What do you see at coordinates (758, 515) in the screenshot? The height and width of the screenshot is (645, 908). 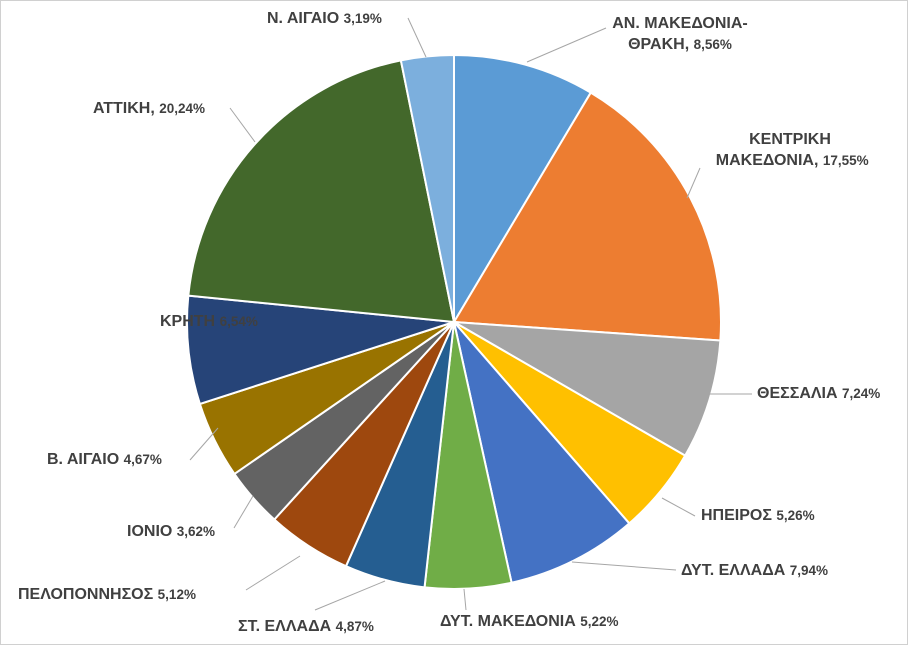 I see `data-label-ηπειρος: ΗΠΕΙΡΟΣ 5,26%` at bounding box center [758, 515].